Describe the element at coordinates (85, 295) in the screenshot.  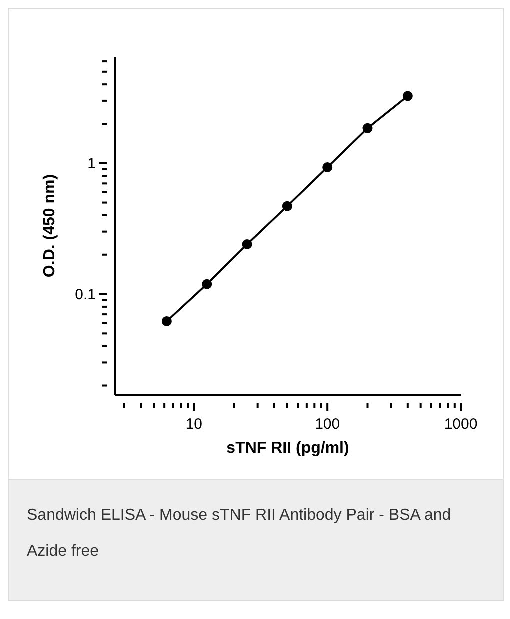
I see `y-tick-label: 0.1` at that location.